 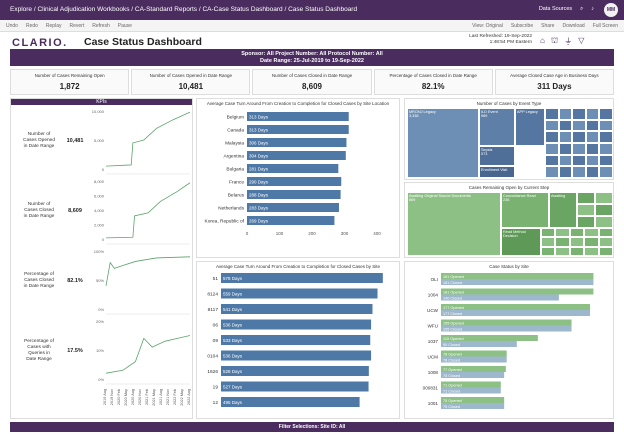 I want to click on treemap-cell: Awaiting, so click(x=563, y=210).